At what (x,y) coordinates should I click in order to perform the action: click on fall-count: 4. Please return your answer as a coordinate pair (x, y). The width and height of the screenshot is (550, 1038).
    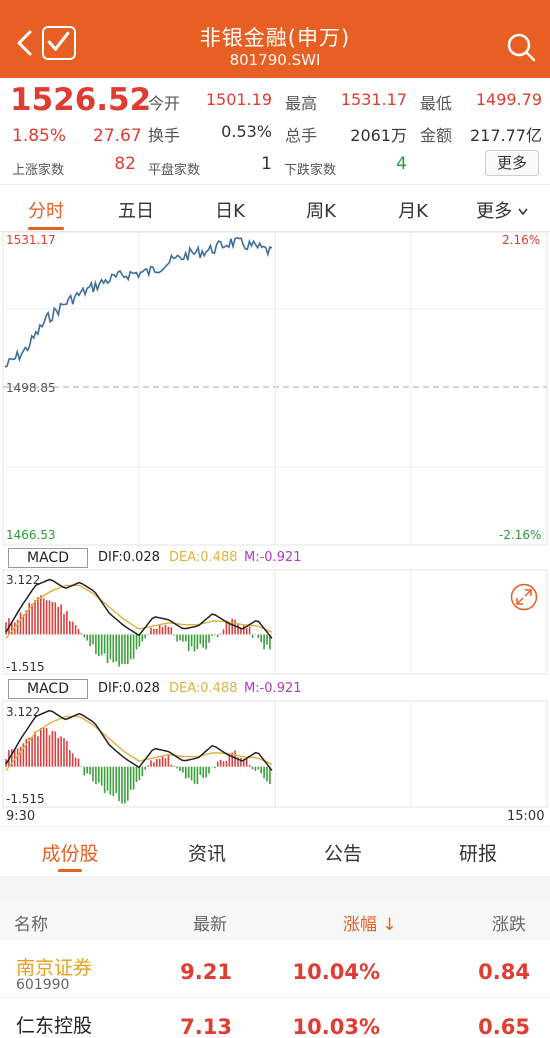
    Looking at the image, I should click on (401, 164).